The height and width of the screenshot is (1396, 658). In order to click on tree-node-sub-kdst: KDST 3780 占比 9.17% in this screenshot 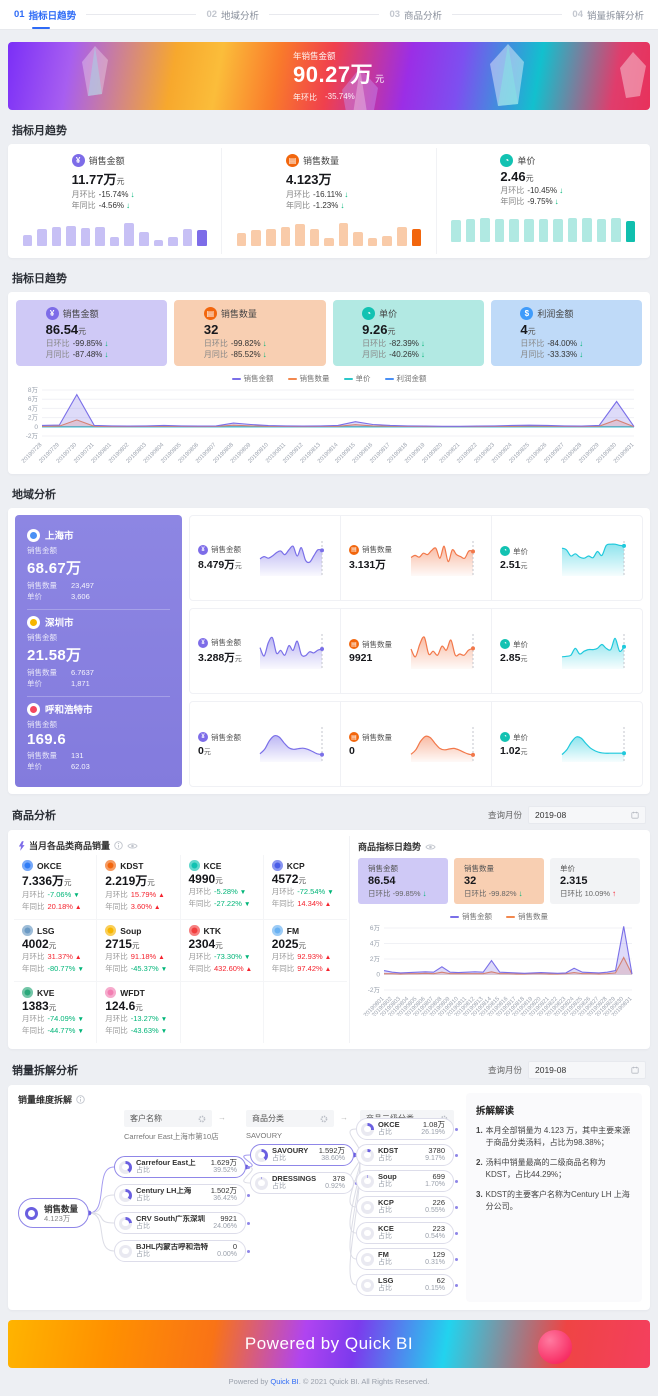, I will do `click(407, 1155)`.